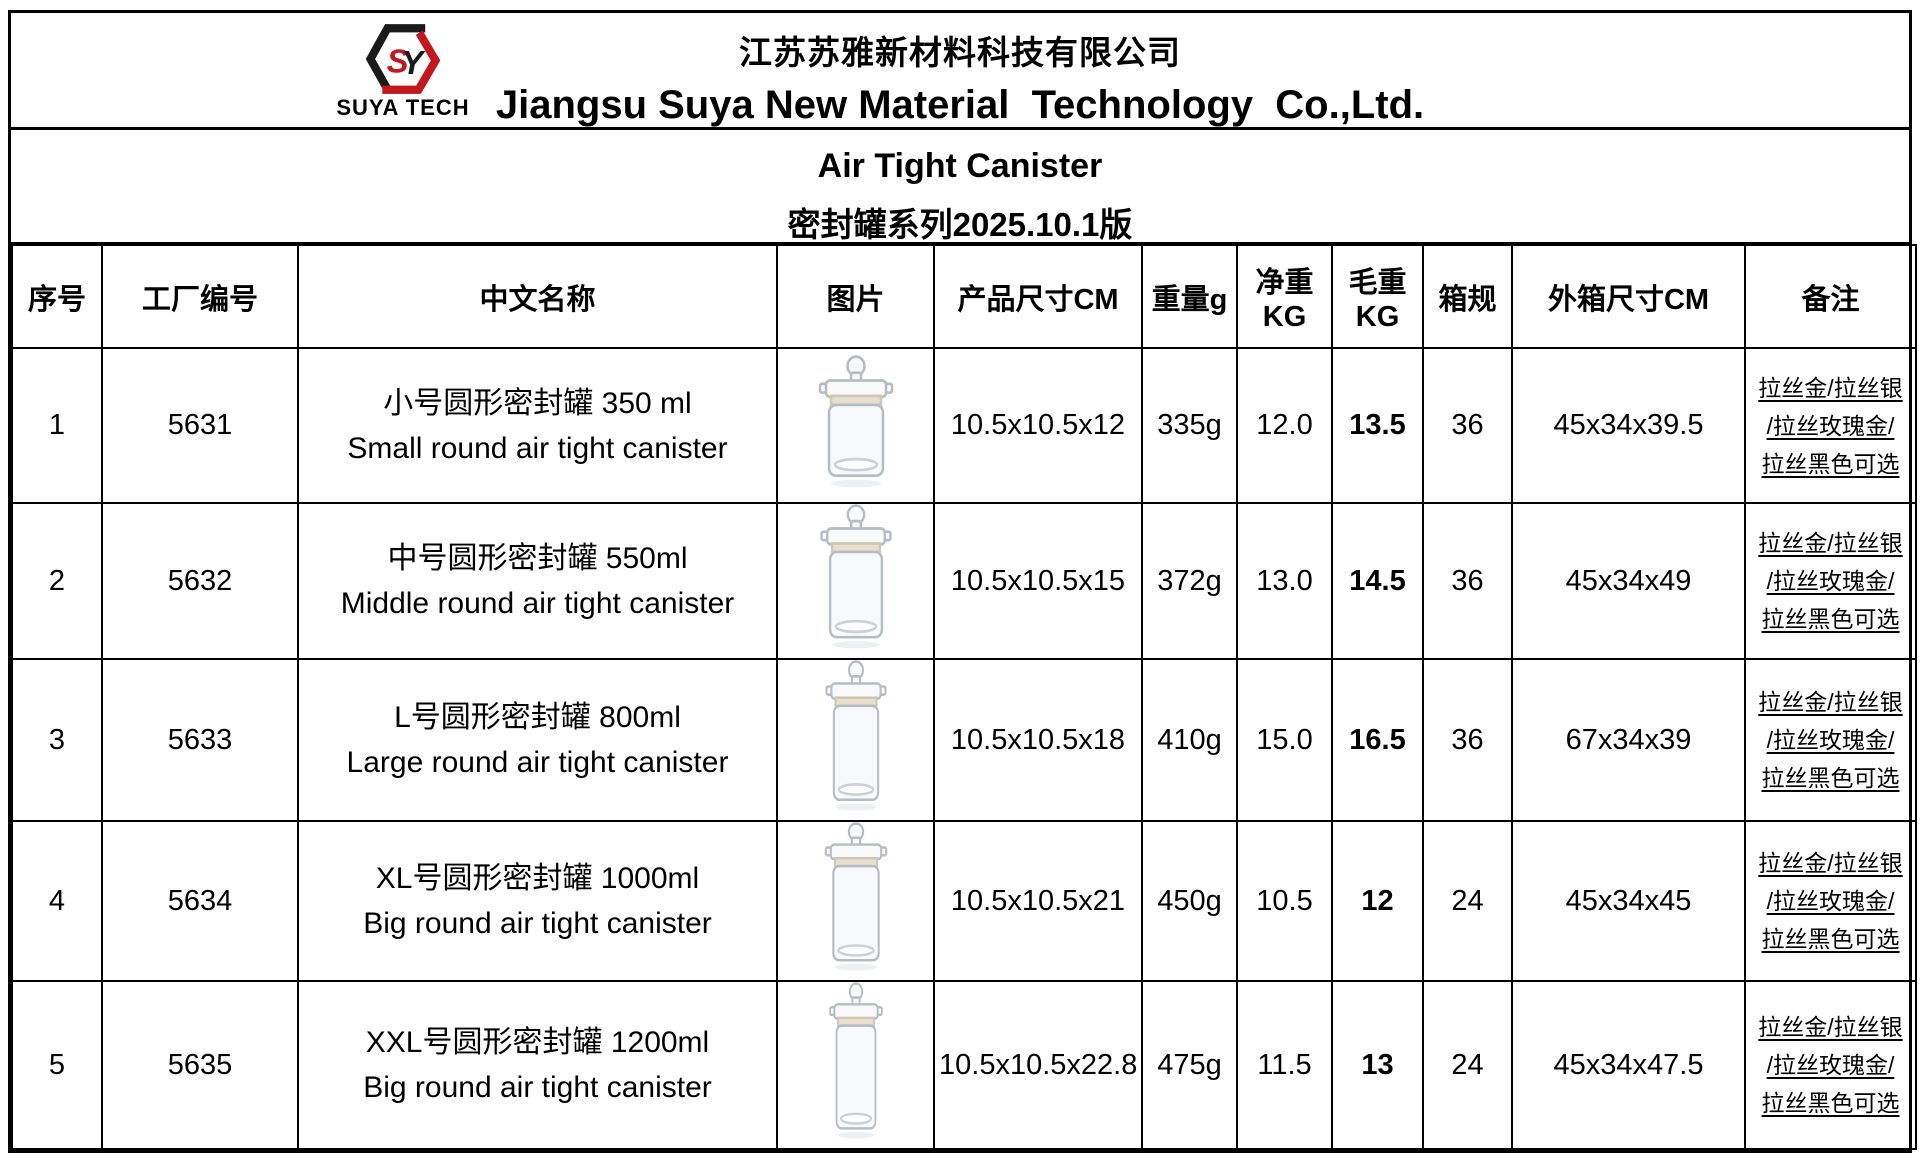  I want to click on gross-weight-cell: 16.5, so click(1377, 740).